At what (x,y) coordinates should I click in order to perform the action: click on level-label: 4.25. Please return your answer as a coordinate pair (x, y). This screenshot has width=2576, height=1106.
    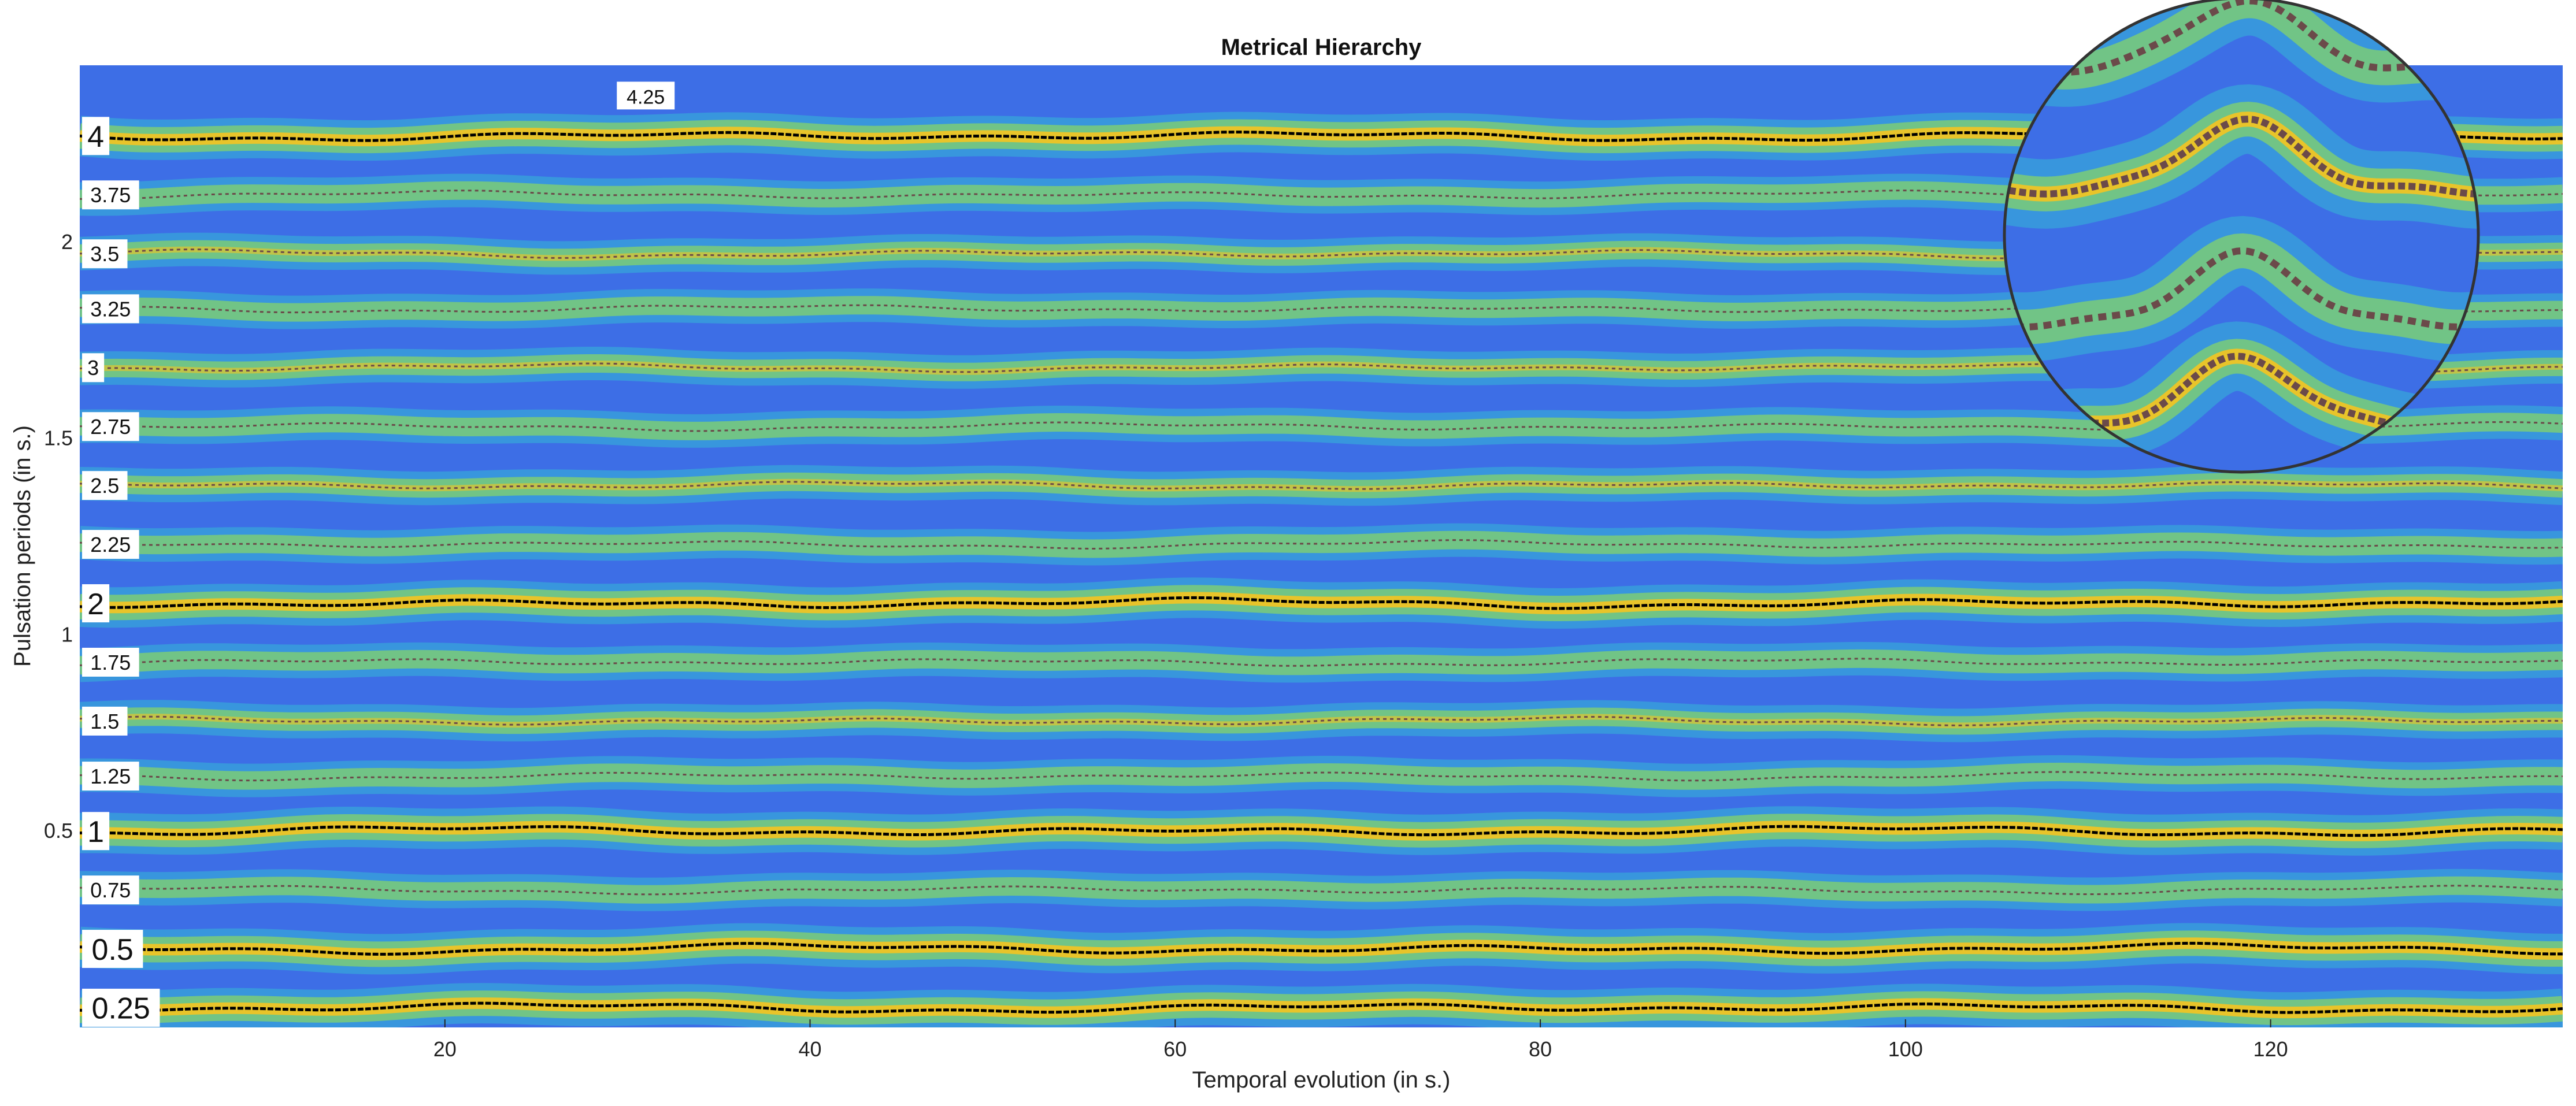
    Looking at the image, I should click on (646, 97).